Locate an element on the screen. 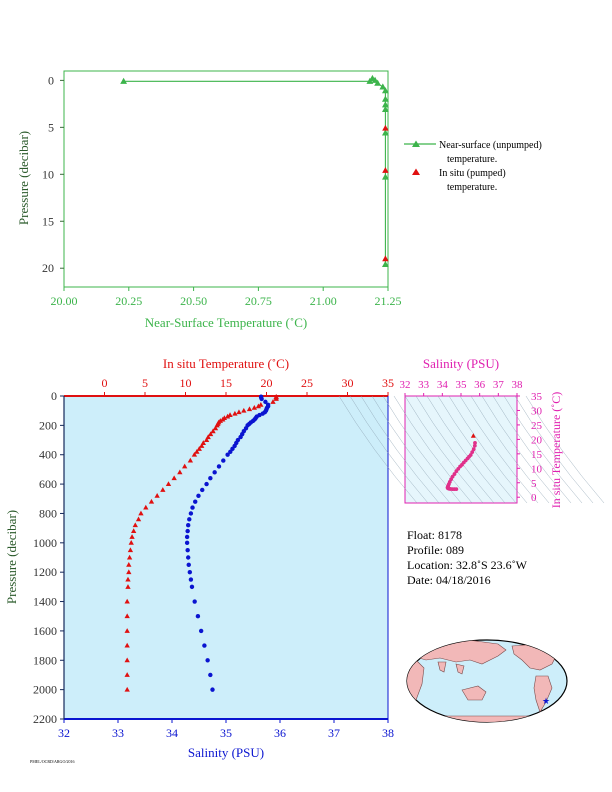 The image size is (612, 792). ns-y-tick-label: 15 is located at coordinates (48, 221).